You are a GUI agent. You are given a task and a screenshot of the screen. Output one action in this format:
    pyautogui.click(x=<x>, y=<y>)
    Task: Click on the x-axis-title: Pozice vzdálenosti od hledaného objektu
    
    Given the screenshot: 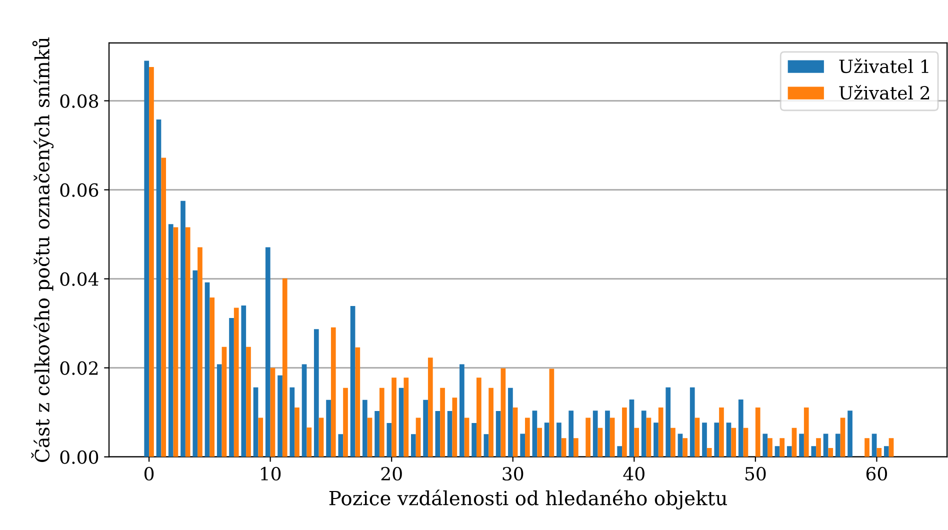 What is the action you would take?
    pyautogui.click(x=528, y=500)
    